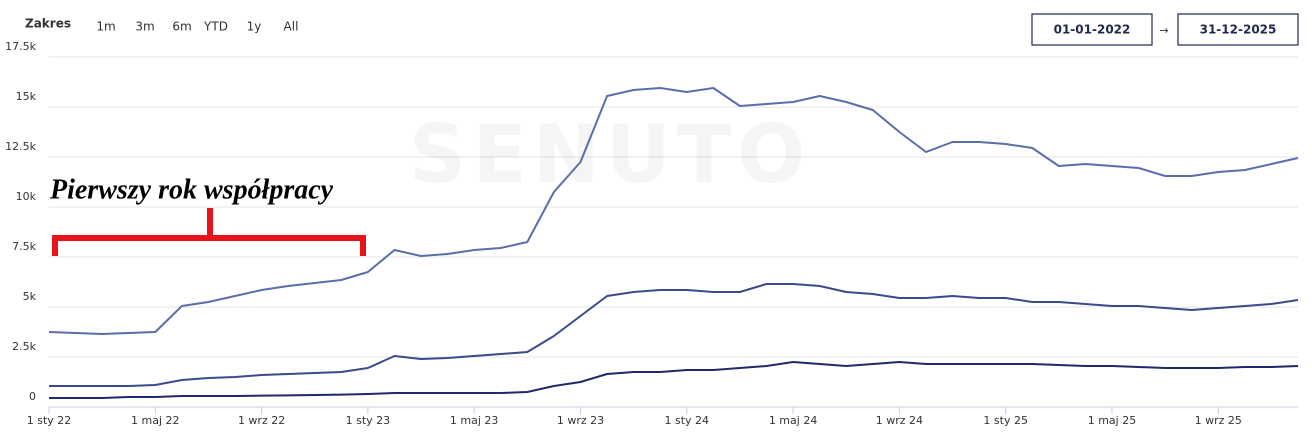  Describe the element at coordinates (181, 27) in the screenshot. I see `range-button: 6m` at that location.